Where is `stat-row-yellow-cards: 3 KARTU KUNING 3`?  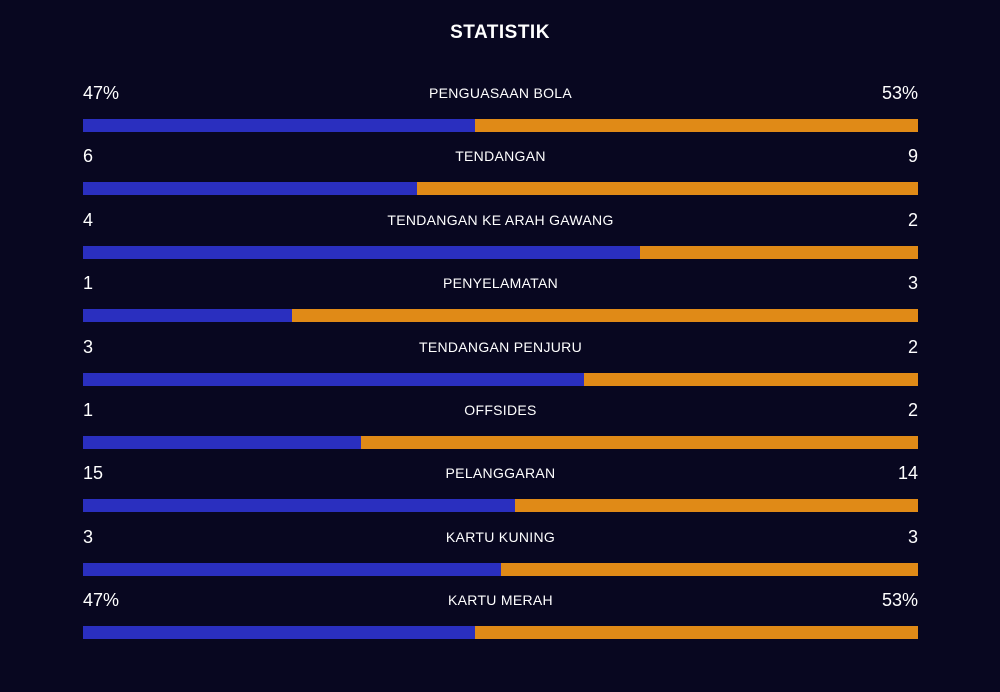
stat-row-yellow-cards: 3 KARTU KUNING 3 is located at coordinates (500, 558).